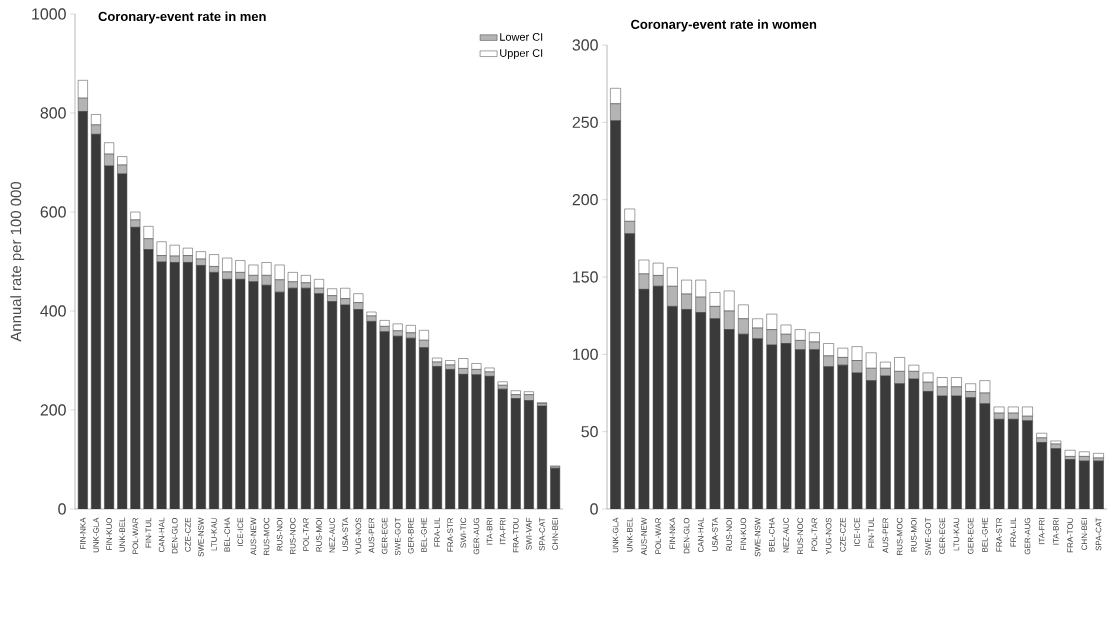 Image resolution: width=1113 pixels, height=619 pixels. What do you see at coordinates (53, 311) in the screenshot?
I see `y-tick-label: 400` at bounding box center [53, 311].